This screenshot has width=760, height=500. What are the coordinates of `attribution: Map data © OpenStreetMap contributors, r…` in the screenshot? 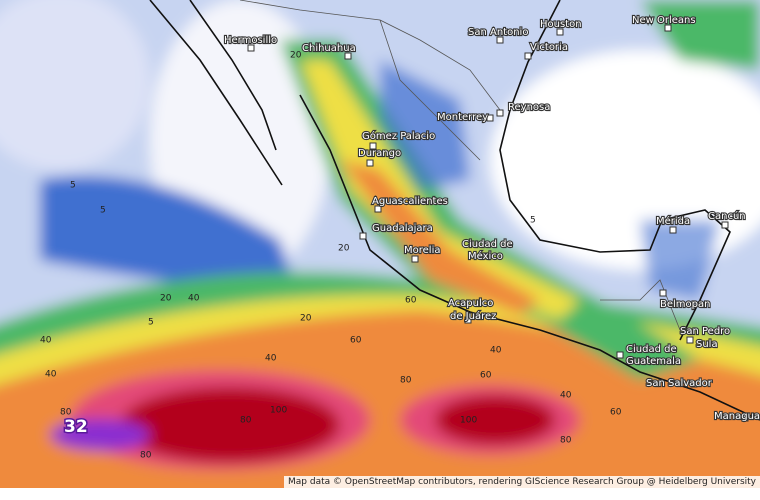 It's located at (522, 482).